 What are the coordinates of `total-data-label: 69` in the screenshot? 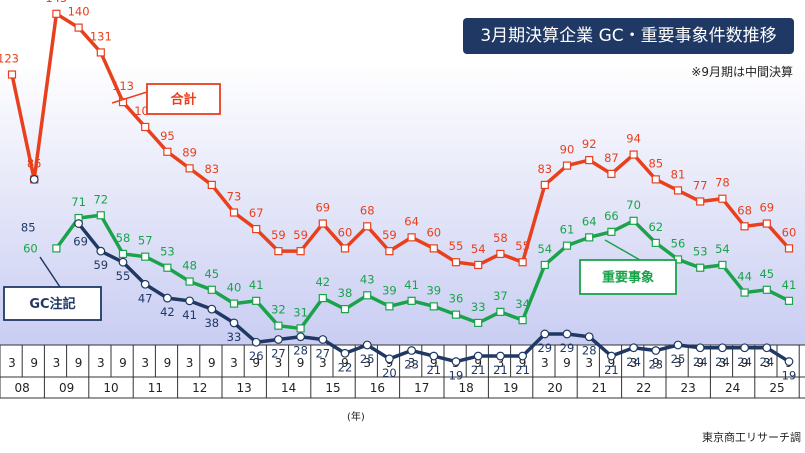 It's located at (322, 208).